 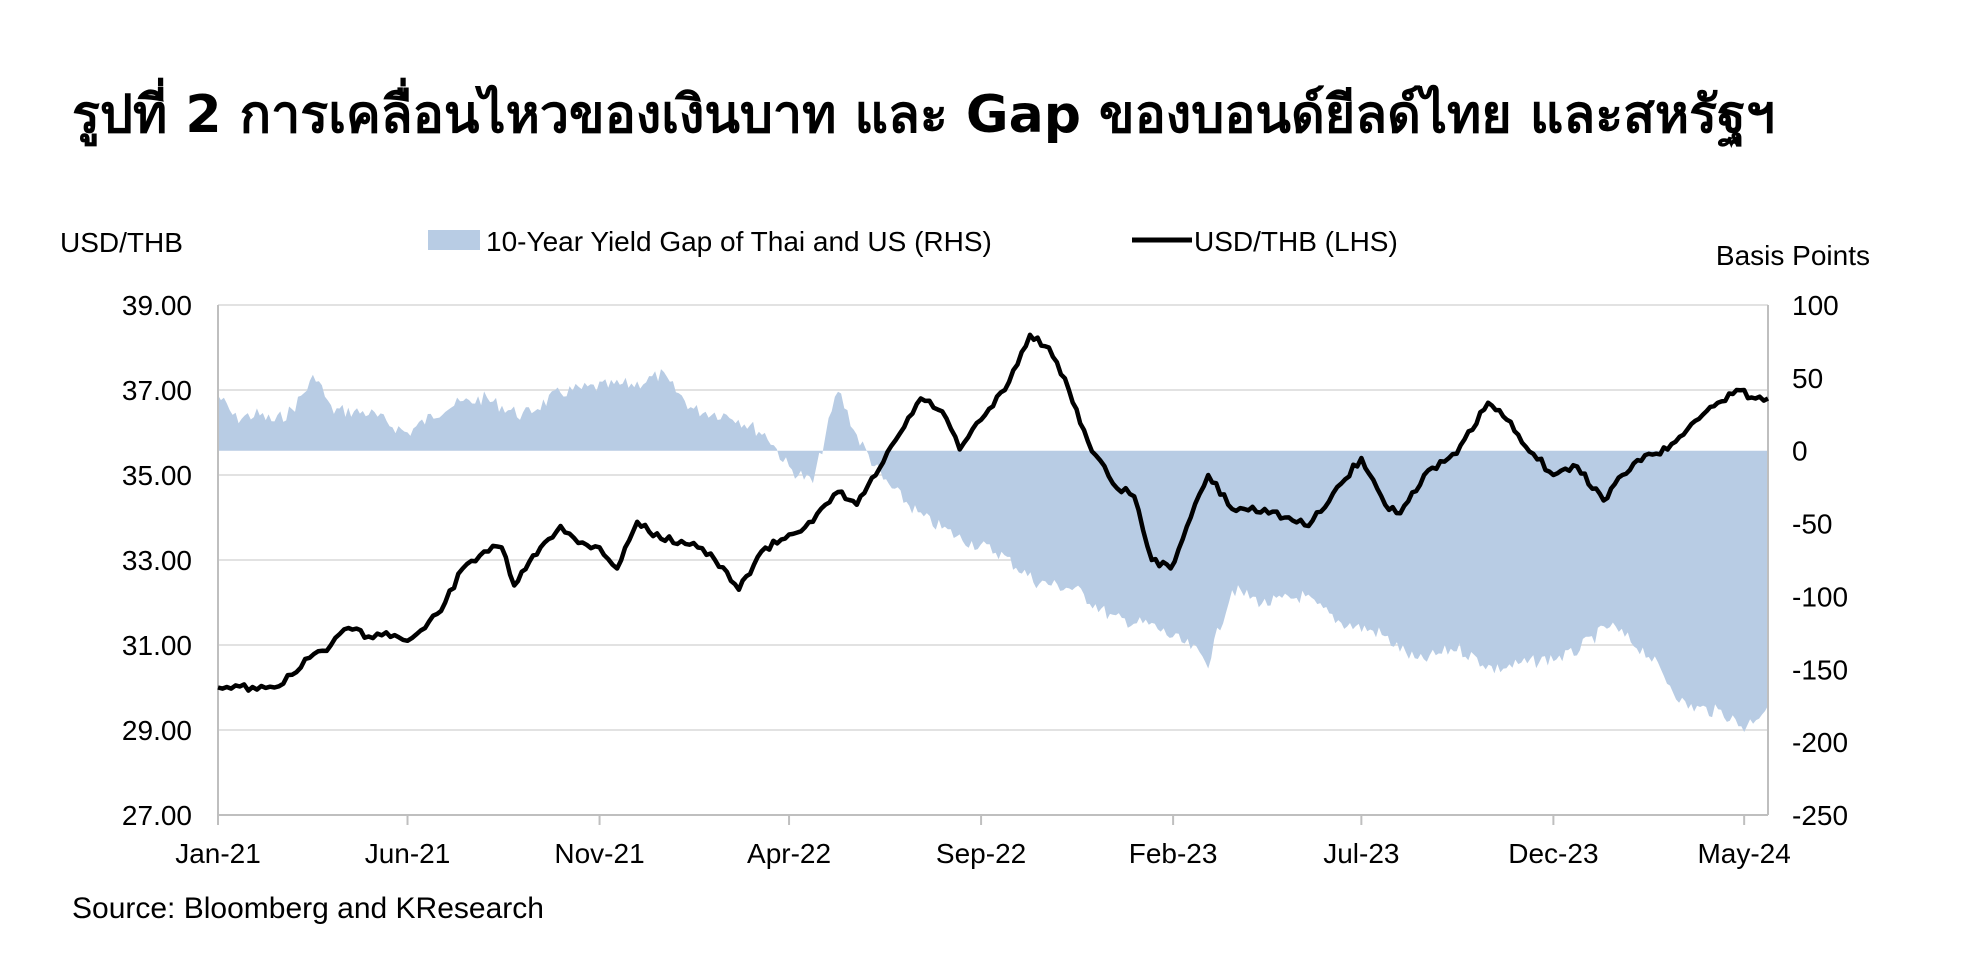 What do you see at coordinates (218, 853) in the screenshot?
I see `x-tick-label: Jan-21` at bounding box center [218, 853].